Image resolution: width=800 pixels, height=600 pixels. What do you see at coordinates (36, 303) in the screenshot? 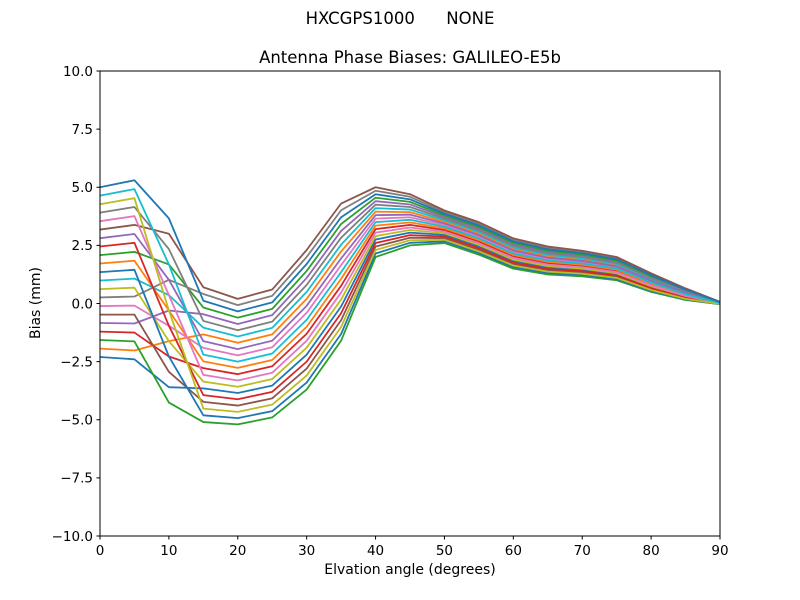
I see `y-axis-label: Bias (mm)` at bounding box center [36, 303].